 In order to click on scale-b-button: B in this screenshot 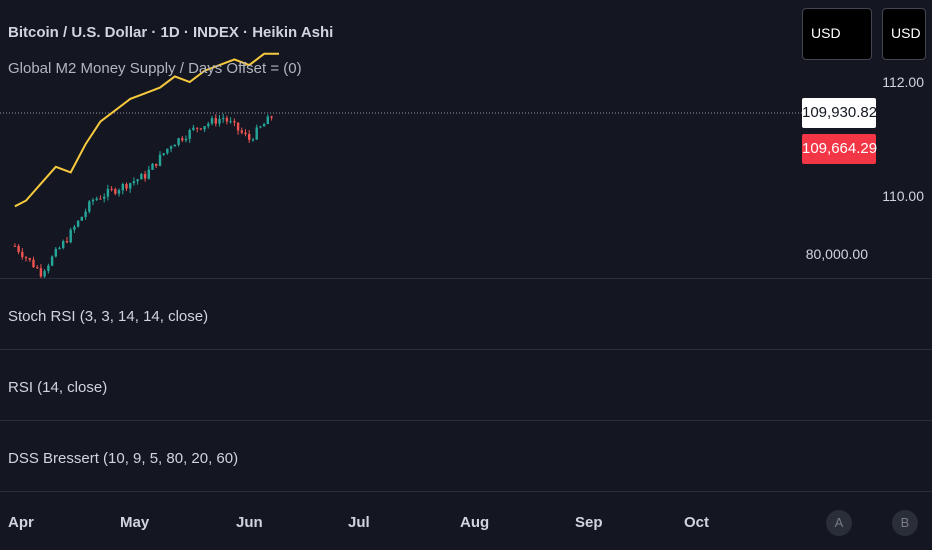, I will do `click(905, 523)`.